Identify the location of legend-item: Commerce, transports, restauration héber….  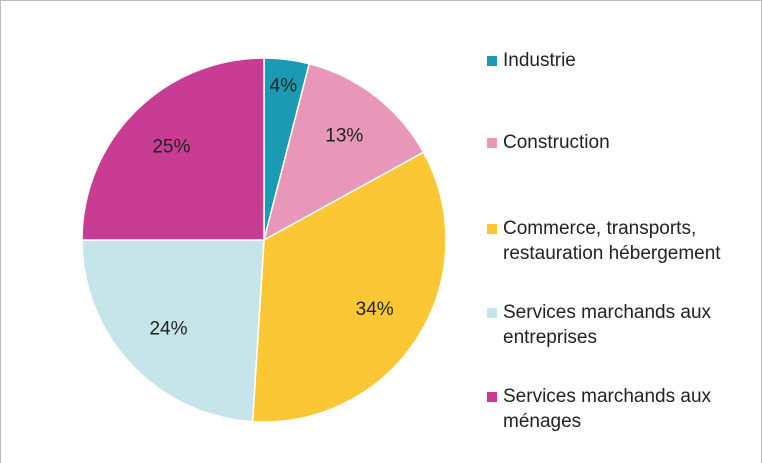
(618, 241).